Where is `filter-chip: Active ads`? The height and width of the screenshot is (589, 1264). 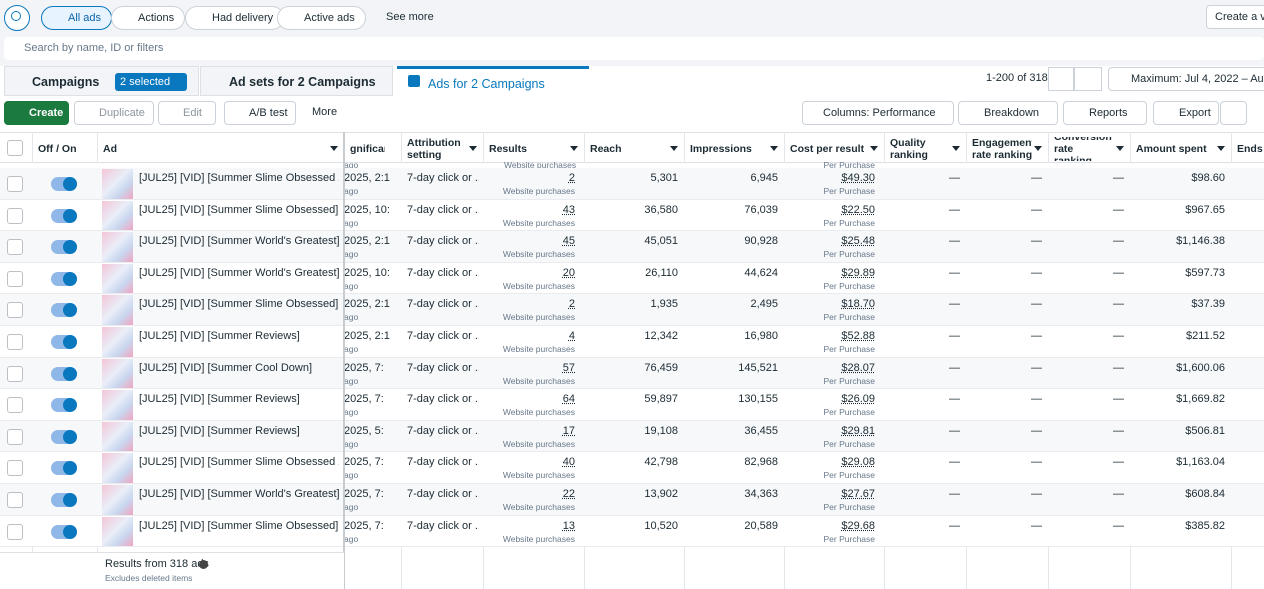 filter-chip: Active ads is located at coordinates (321, 18).